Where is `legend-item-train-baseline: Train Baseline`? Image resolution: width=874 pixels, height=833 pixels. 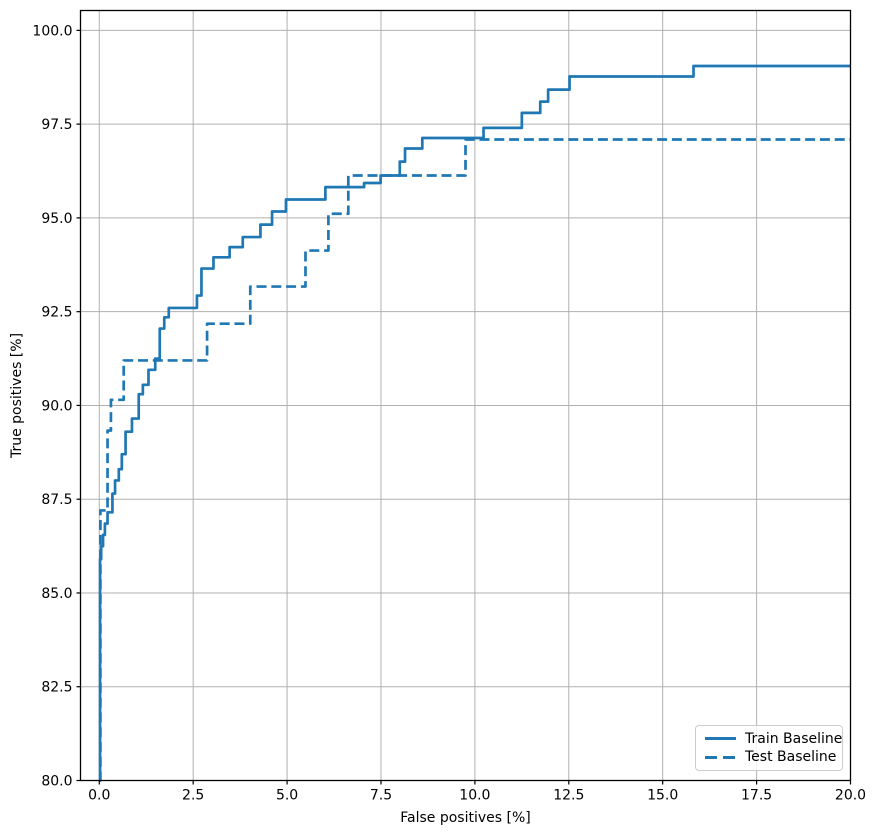
legend-item-train-baseline: Train Baseline is located at coordinates (773, 739).